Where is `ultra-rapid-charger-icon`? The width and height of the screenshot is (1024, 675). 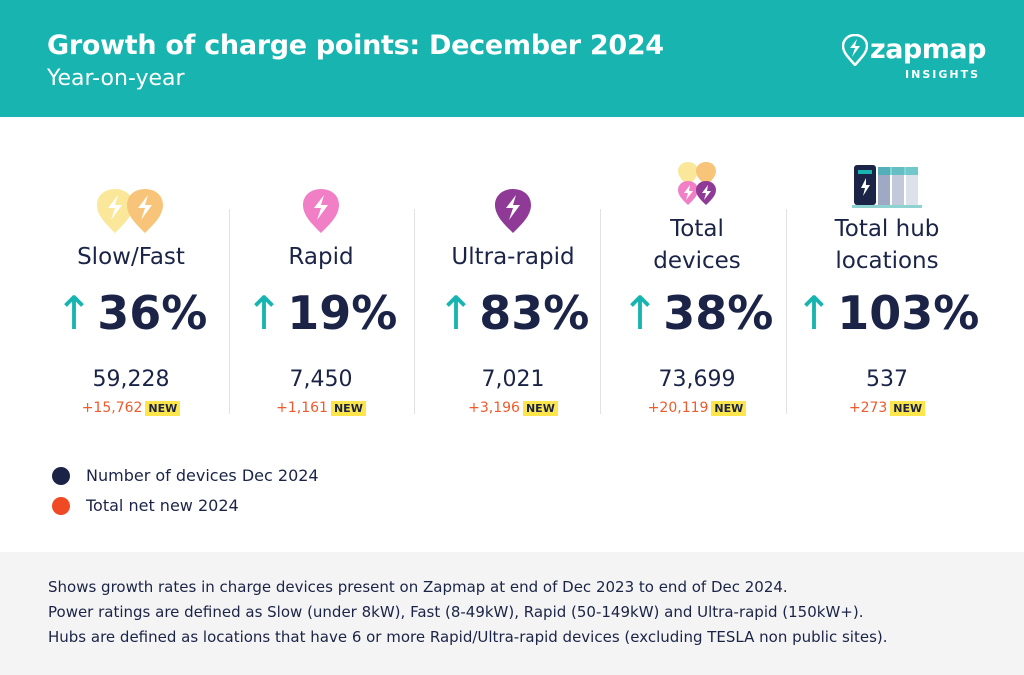 ultra-rapid-charger-icon is located at coordinates (513, 213).